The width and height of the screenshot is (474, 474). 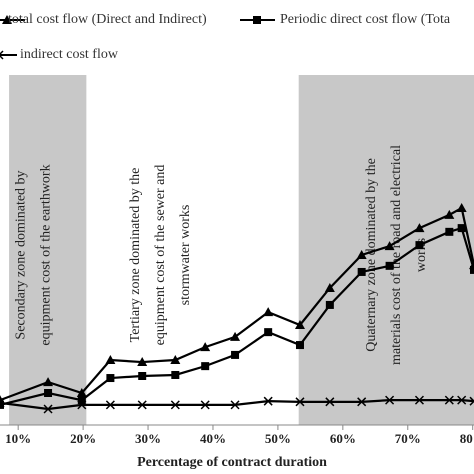 What do you see at coordinates (408, 438) in the screenshot?
I see `x-tick-label: 70%` at bounding box center [408, 438].